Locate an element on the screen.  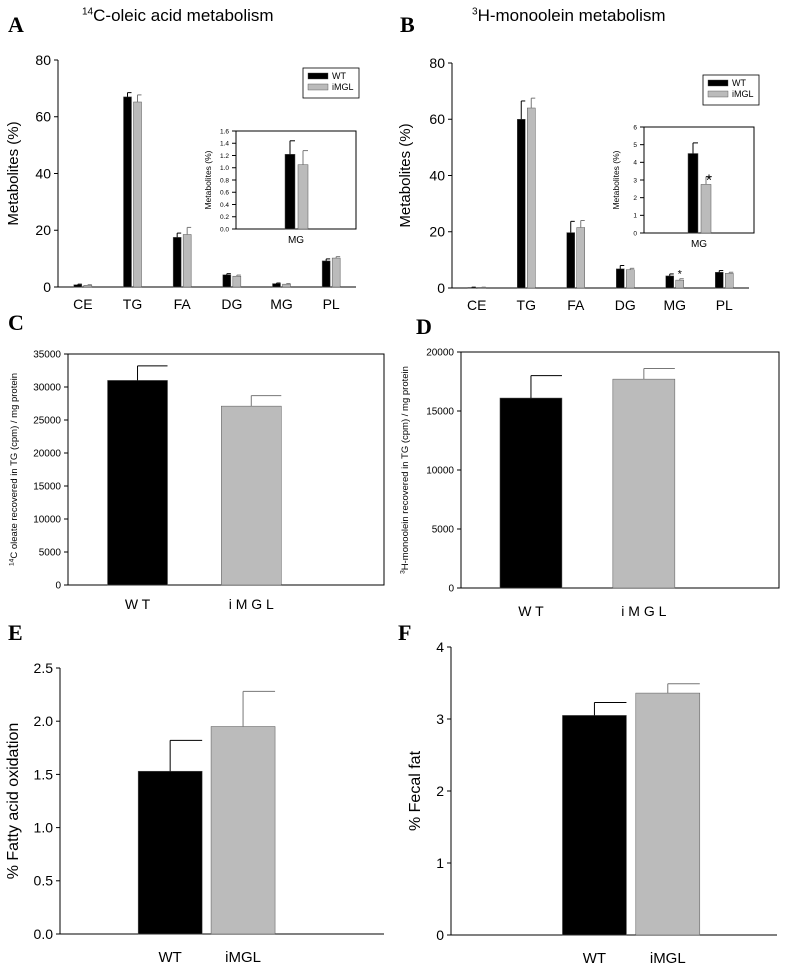
f-x-tick-label: iMGL is located at coordinates (668, 958).